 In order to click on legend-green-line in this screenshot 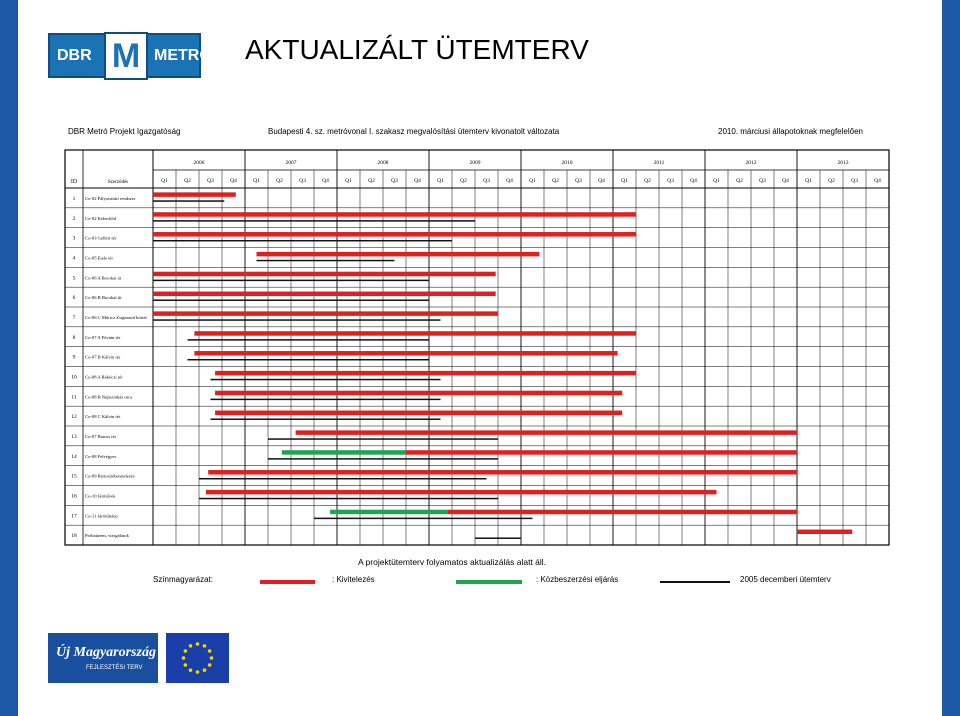, I will do `click(489, 582)`.